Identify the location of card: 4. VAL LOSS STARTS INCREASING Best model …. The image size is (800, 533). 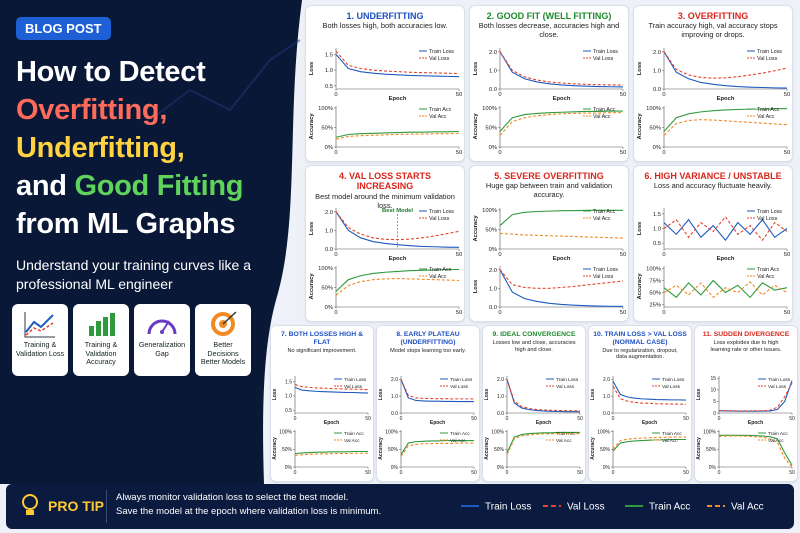
(385, 243).